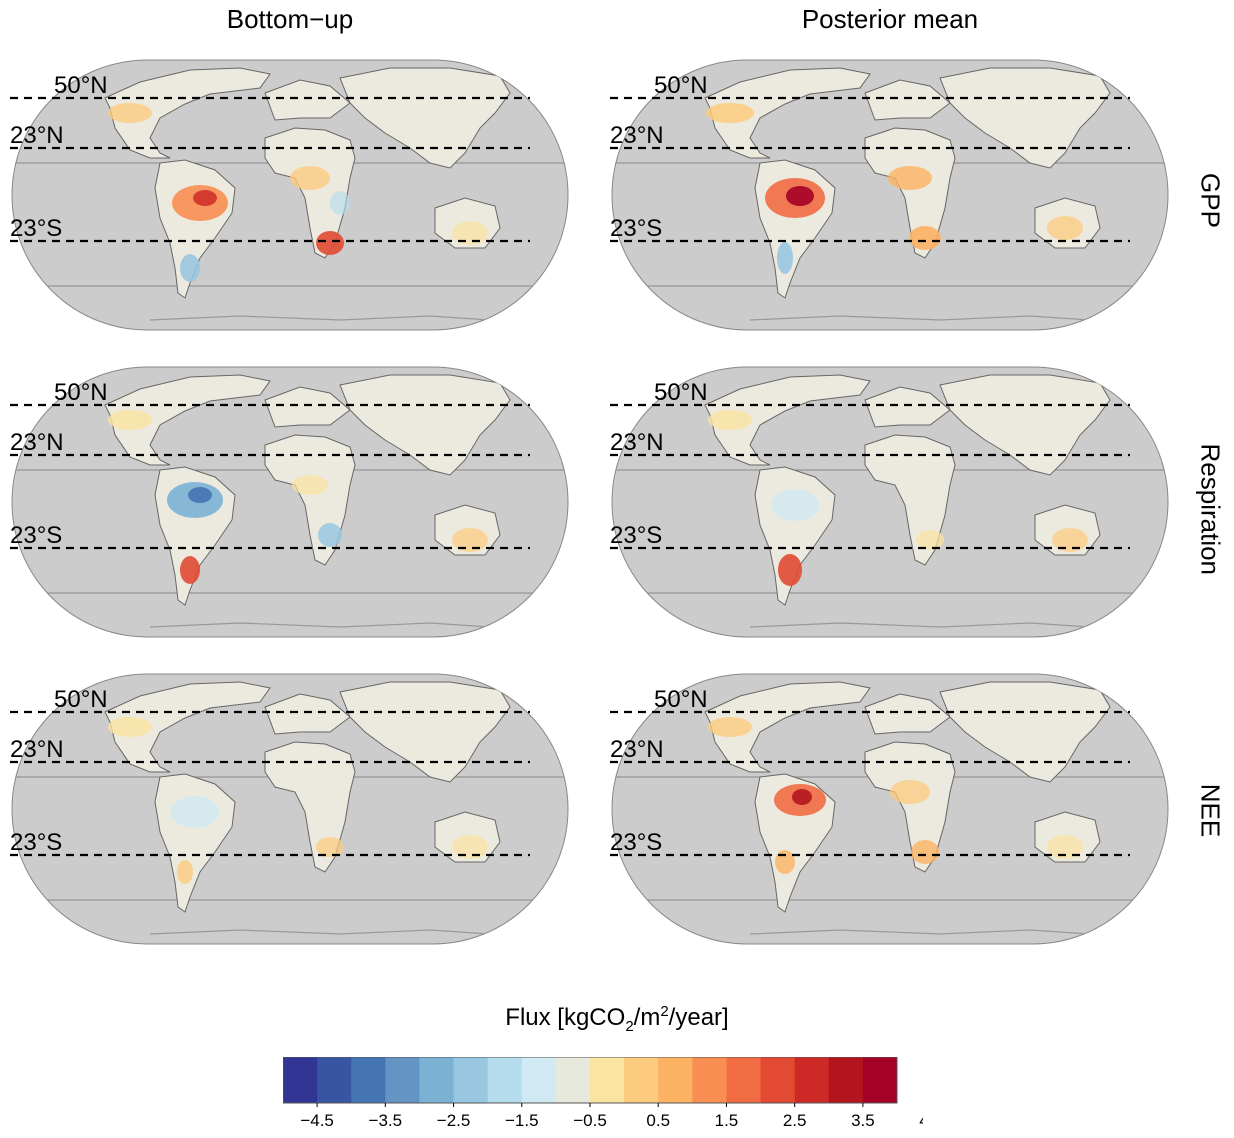 This screenshot has width=1234, height=1138. I want to click on colorbar-tick-label: −2.5, so click(454, 1120).